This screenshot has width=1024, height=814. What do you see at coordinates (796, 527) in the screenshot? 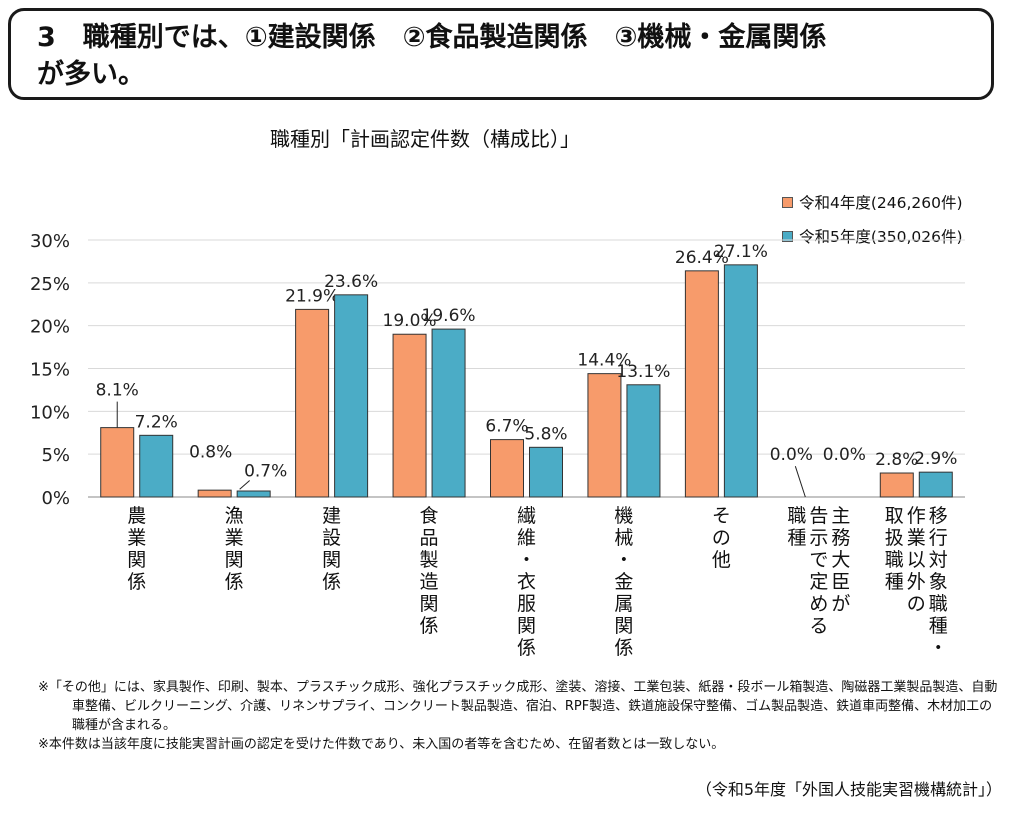
I see `category-label: 職種` at bounding box center [796, 527].